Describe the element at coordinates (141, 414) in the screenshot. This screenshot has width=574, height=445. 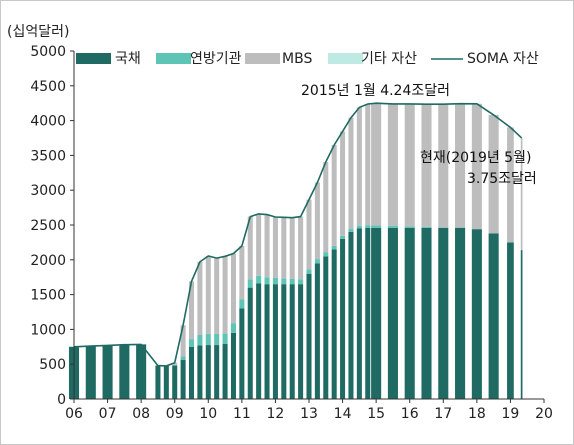
I see `x-tick-label: 08` at that location.